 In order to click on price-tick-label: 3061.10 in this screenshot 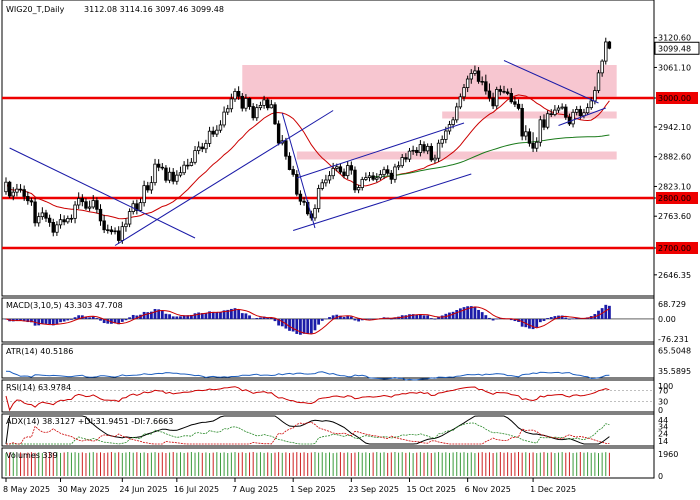, I will do `click(674, 67)`.